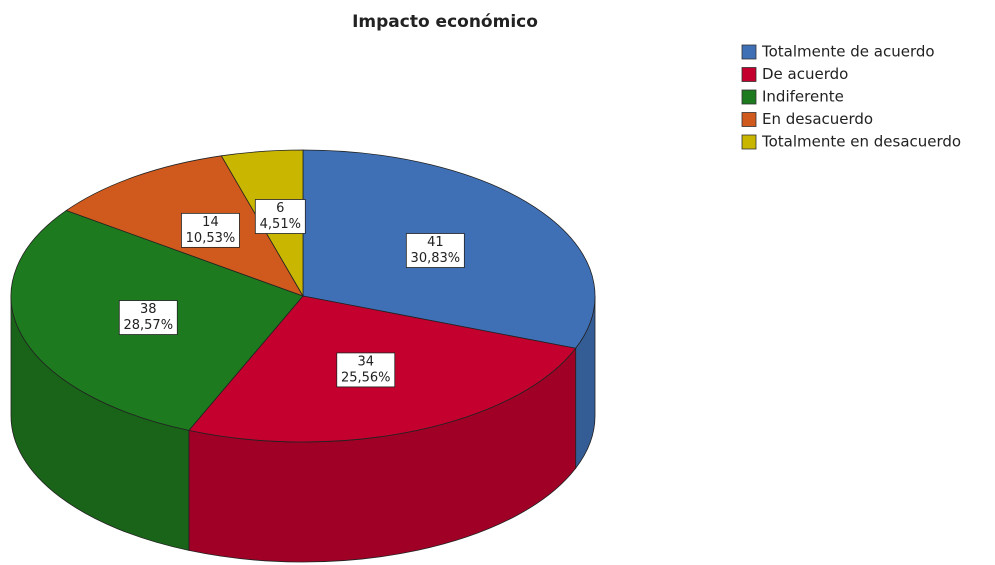  Describe the element at coordinates (861, 142) in the screenshot. I see `legend-label: Totalmente en desacuerdo` at that location.